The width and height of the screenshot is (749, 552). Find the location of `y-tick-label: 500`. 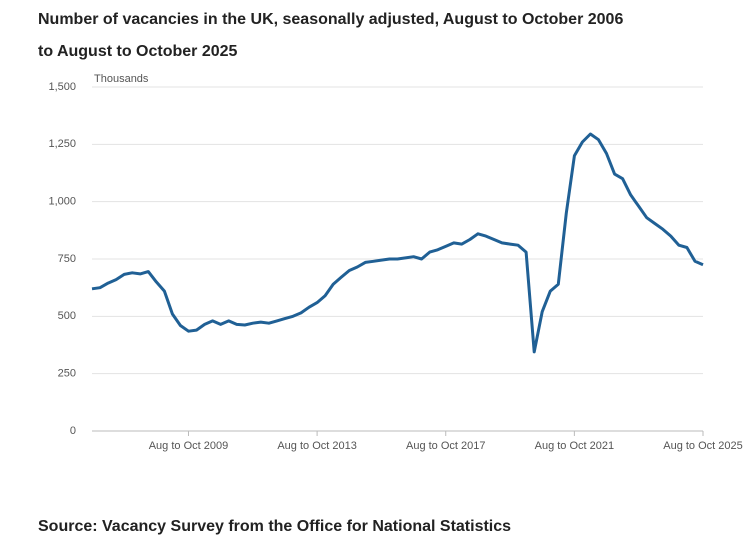

y-tick-label: 500 is located at coordinates (67, 316).